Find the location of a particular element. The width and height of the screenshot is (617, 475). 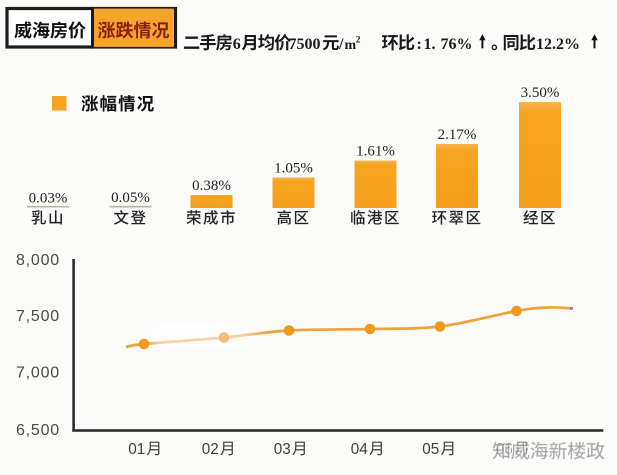

svg-text: 8,000 is located at coordinates (38, 260).